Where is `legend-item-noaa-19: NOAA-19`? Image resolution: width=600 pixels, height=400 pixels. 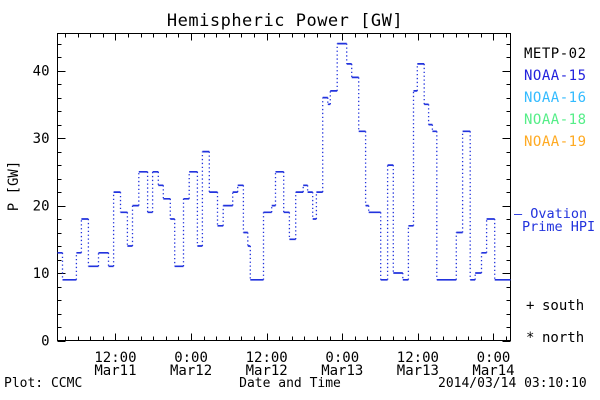
legend-item-noaa-19: NOAA-19 is located at coordinates (555, 142).